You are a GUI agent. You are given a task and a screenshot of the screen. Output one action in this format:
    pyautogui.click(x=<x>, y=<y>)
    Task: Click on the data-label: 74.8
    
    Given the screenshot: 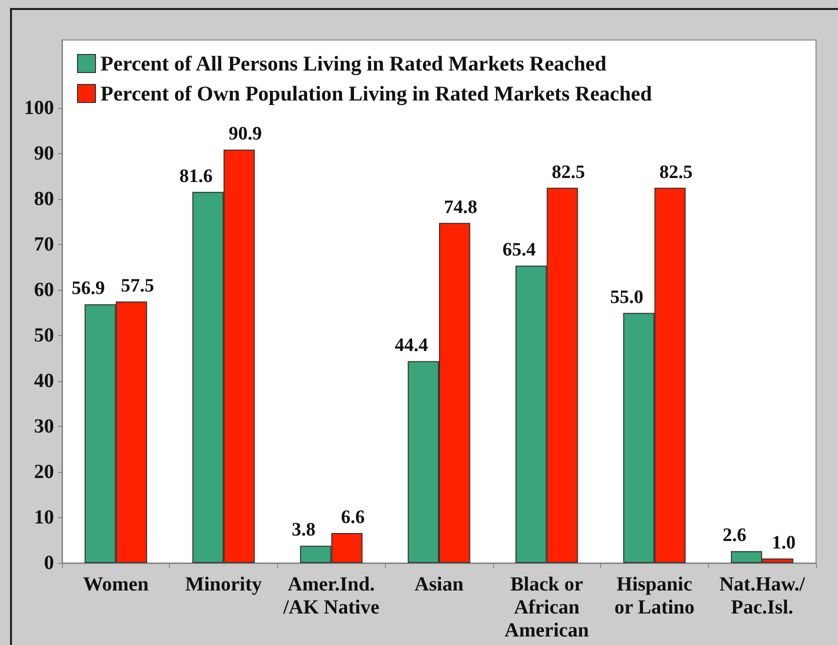 What is the action you would take?
    pyautogui.click(x=461, y=207)
    